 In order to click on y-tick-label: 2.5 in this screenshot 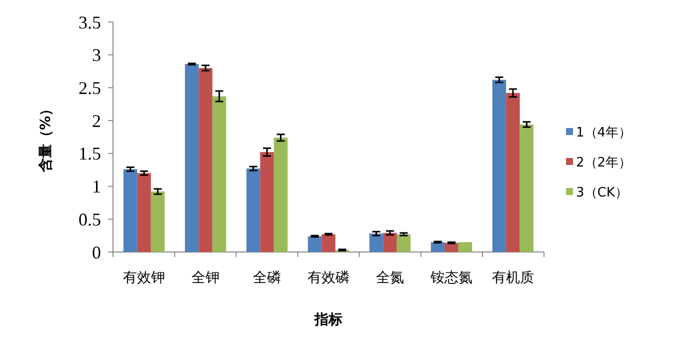, I will do `click(89, 88)`.